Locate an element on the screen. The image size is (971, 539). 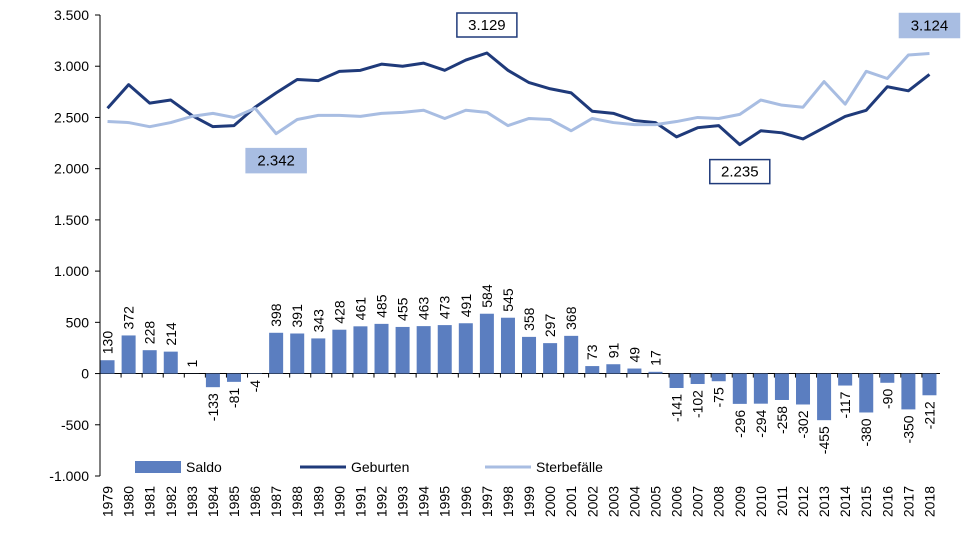
x-tick-label: 1994 is located at coordinates (424, 501).